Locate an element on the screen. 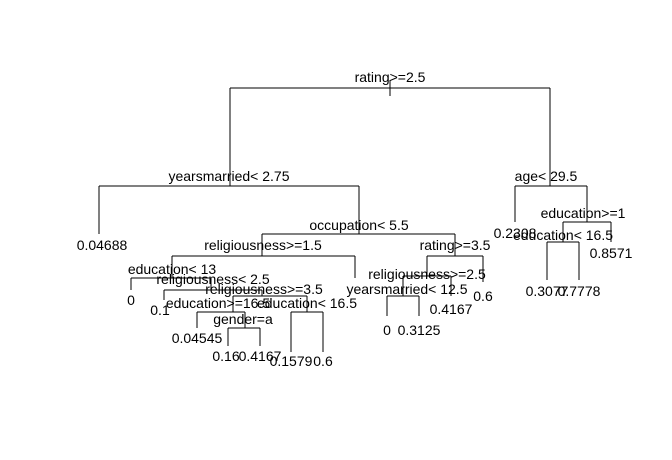 The width and height of the screenshot is (672, 460). leaf-label: 0.8571 is located at coordinates (611, 253).